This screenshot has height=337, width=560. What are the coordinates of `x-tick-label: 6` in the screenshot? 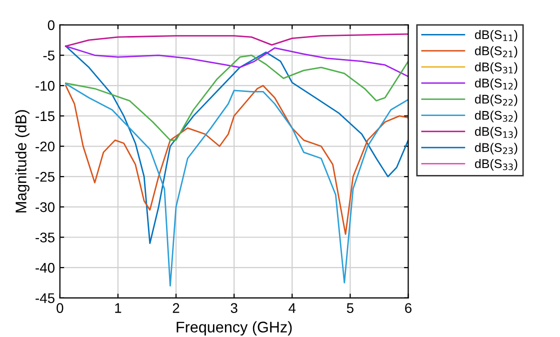 It's located at (408, 308).